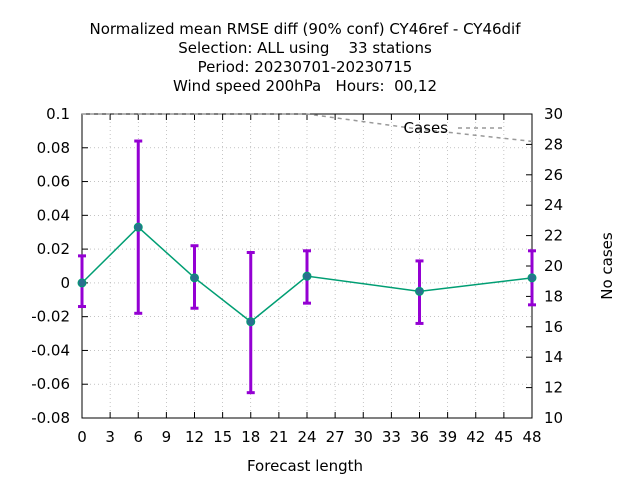 The image size is (640, 480). What do you see at coordinates (222, 437) in the screenshot?
I see `x-tick-label: 15` at bounding box center [222, 437].